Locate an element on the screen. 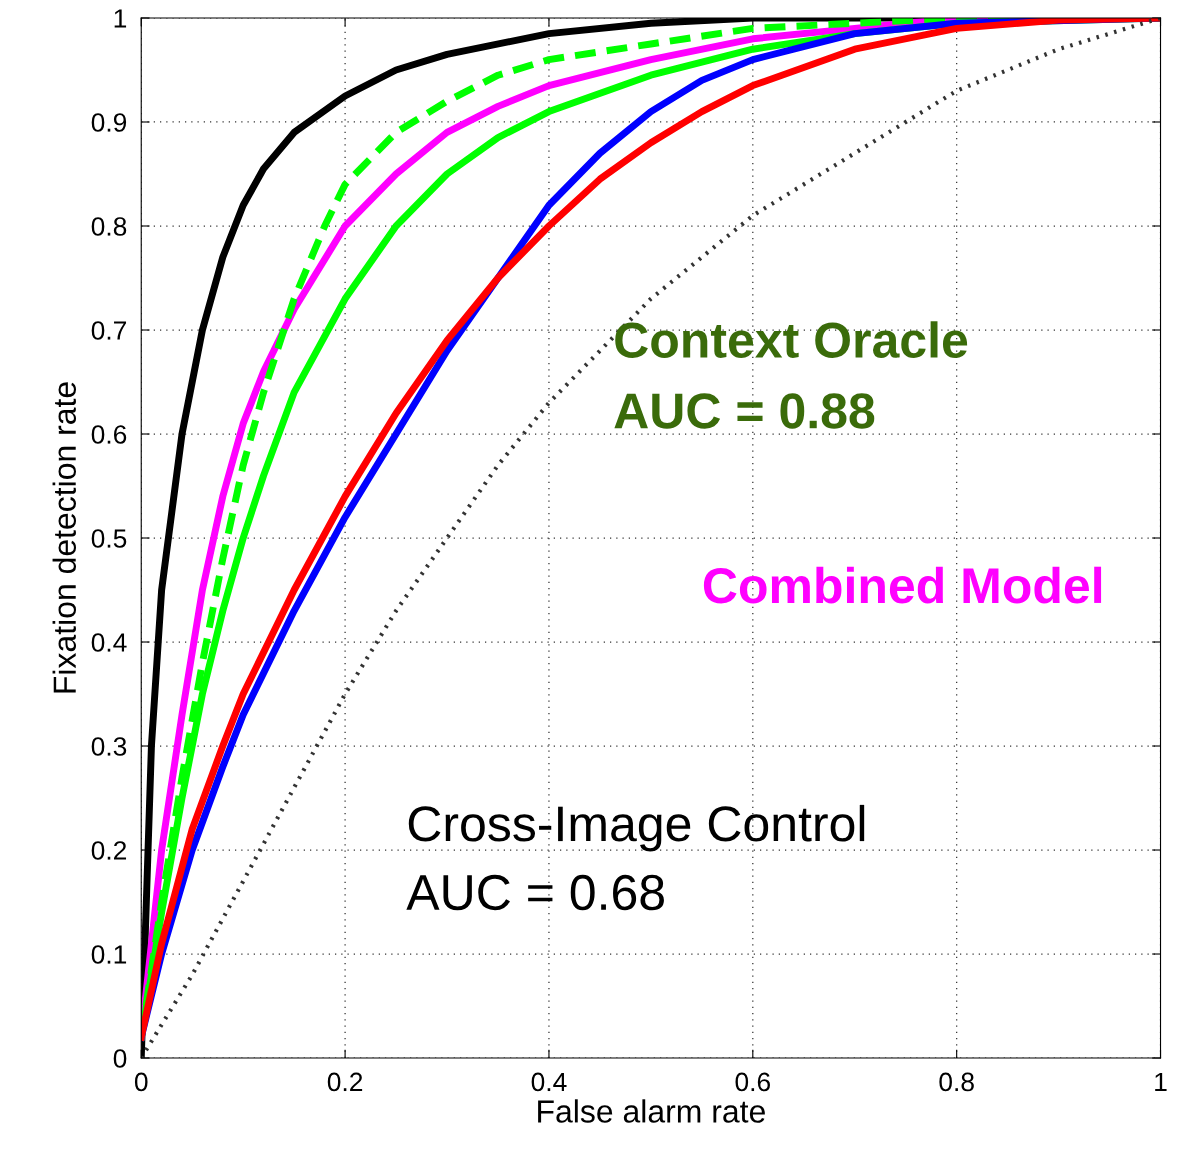 Image resolution: width=1177 pixels, height=1161 pixels. y-tick-label: 0.4 is located at coordinates (109, 642).